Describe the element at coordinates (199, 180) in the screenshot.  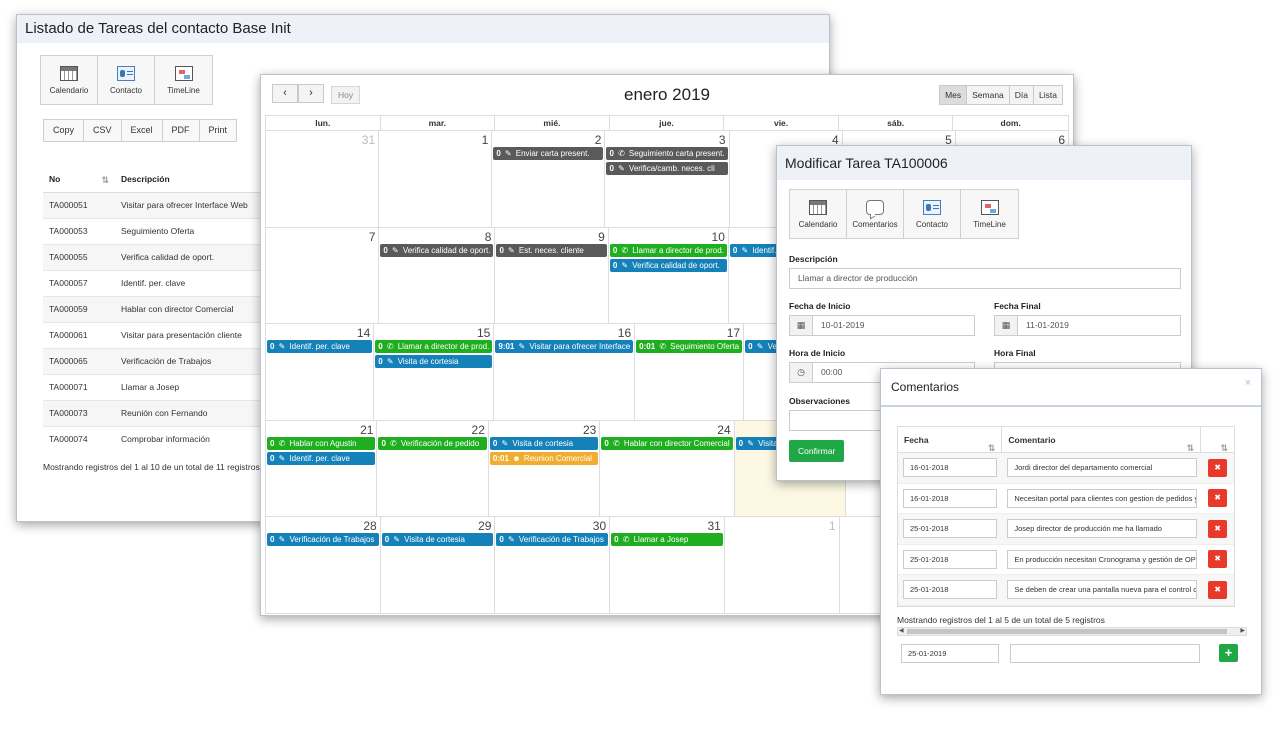
I see `column-header-description: Descripción` at that location.